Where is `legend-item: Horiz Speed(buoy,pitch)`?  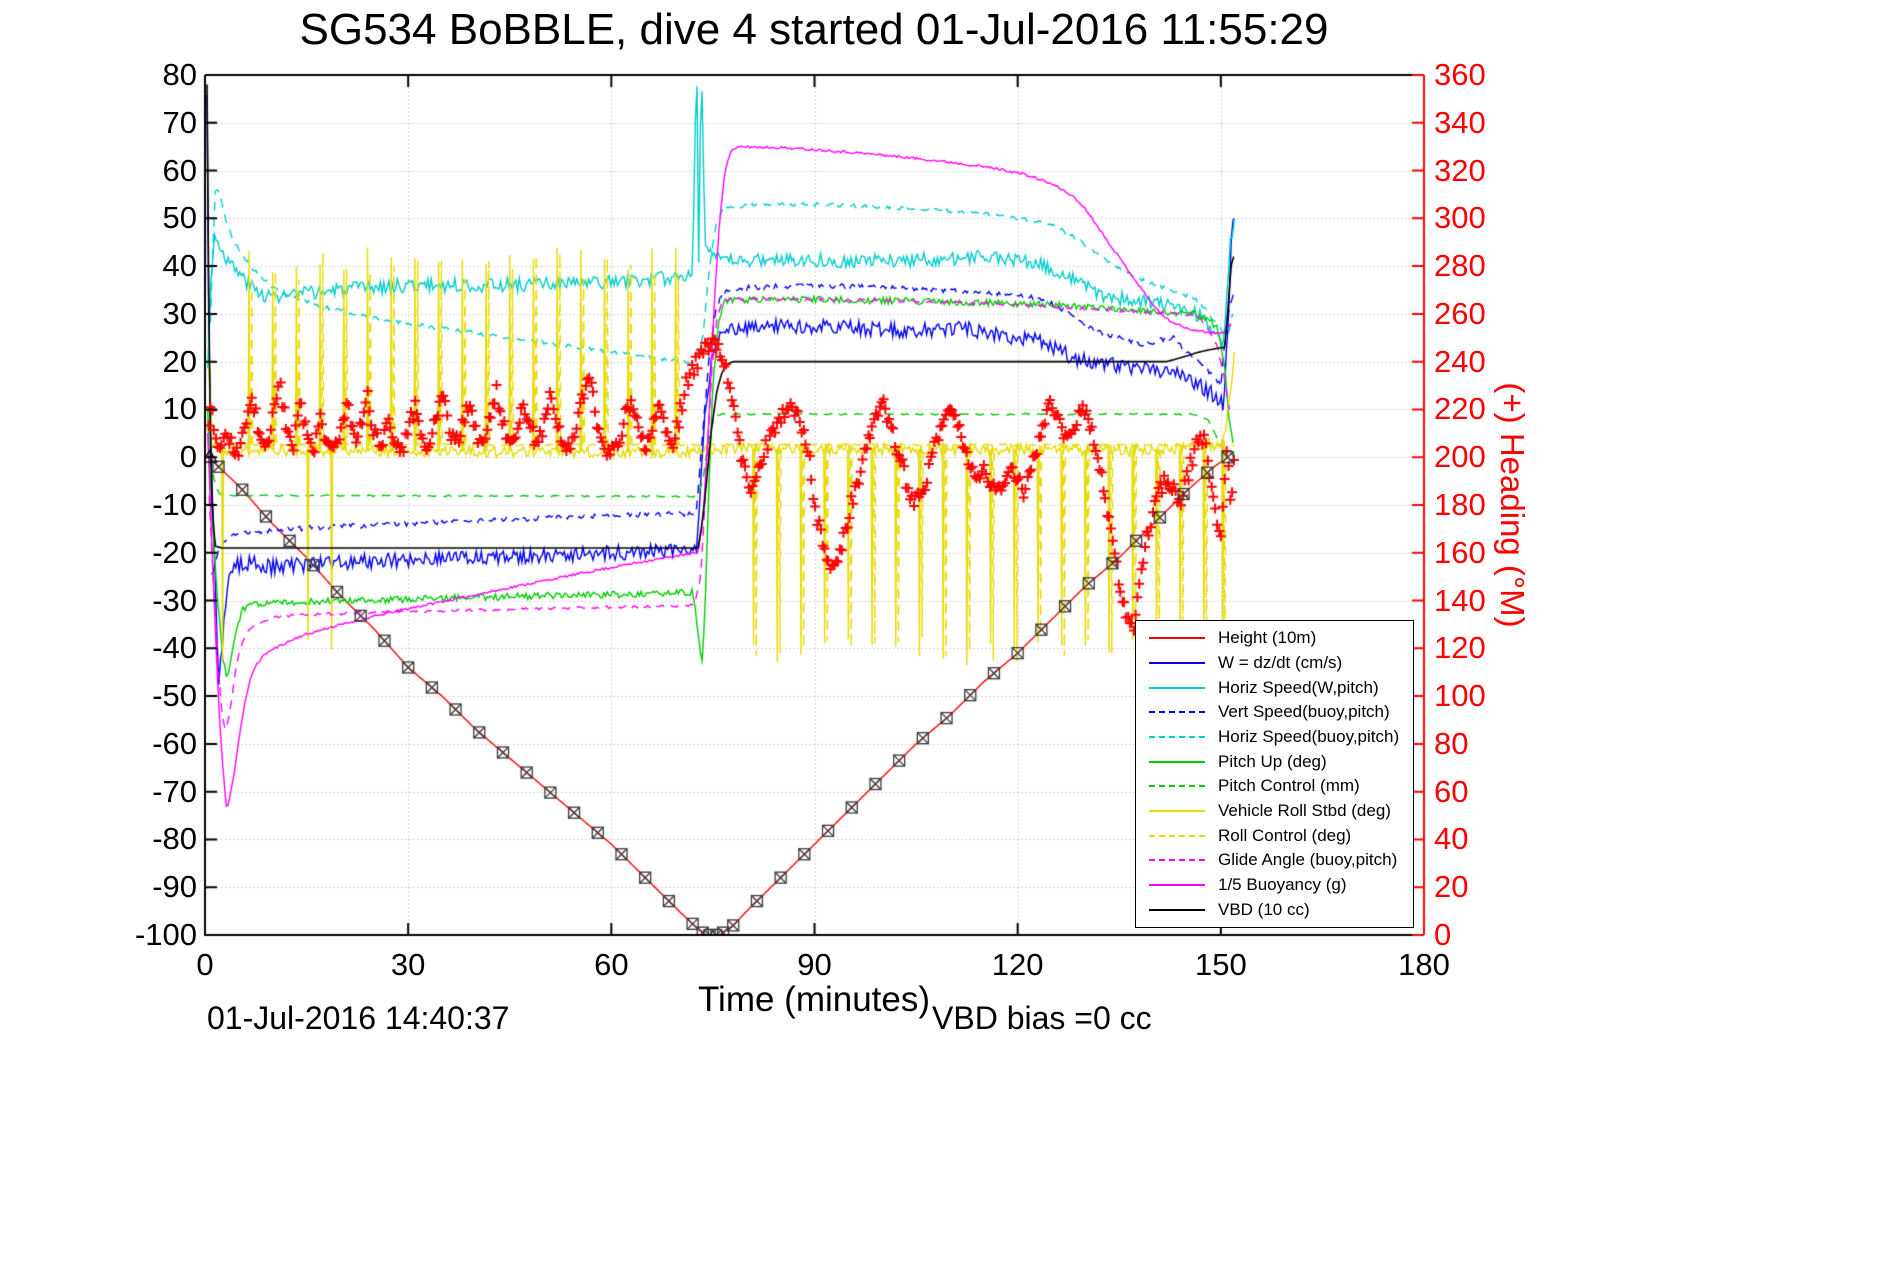
legend-item: Horiz Speed(buoy,pitch) is located at coordinates (1274, 737).